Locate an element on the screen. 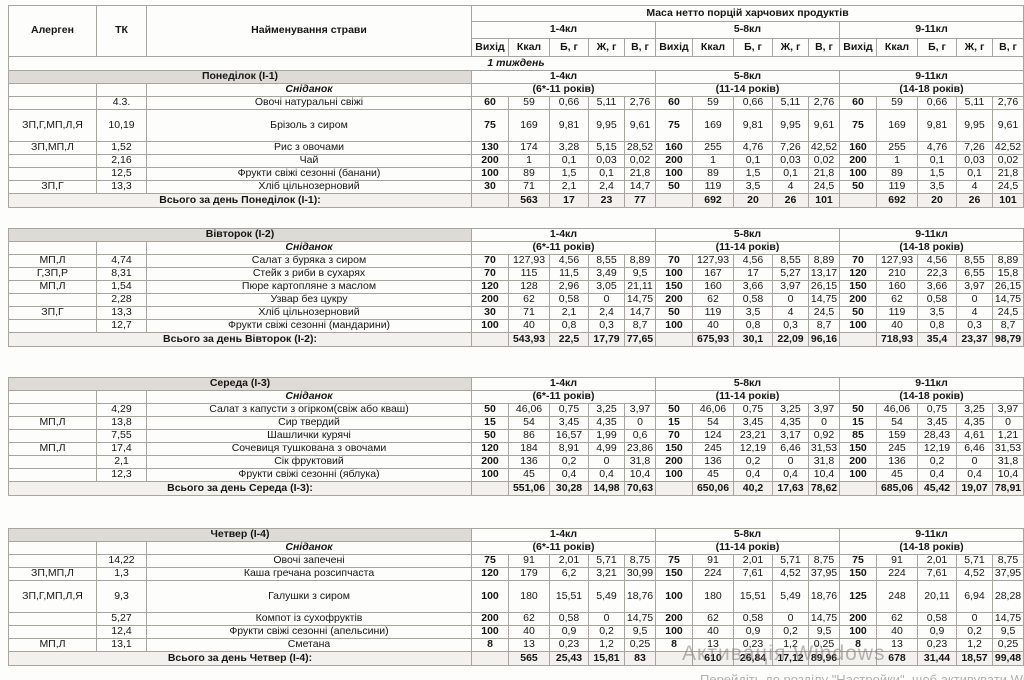  value-cell: 3,25 is located at coordinates (606, 410).